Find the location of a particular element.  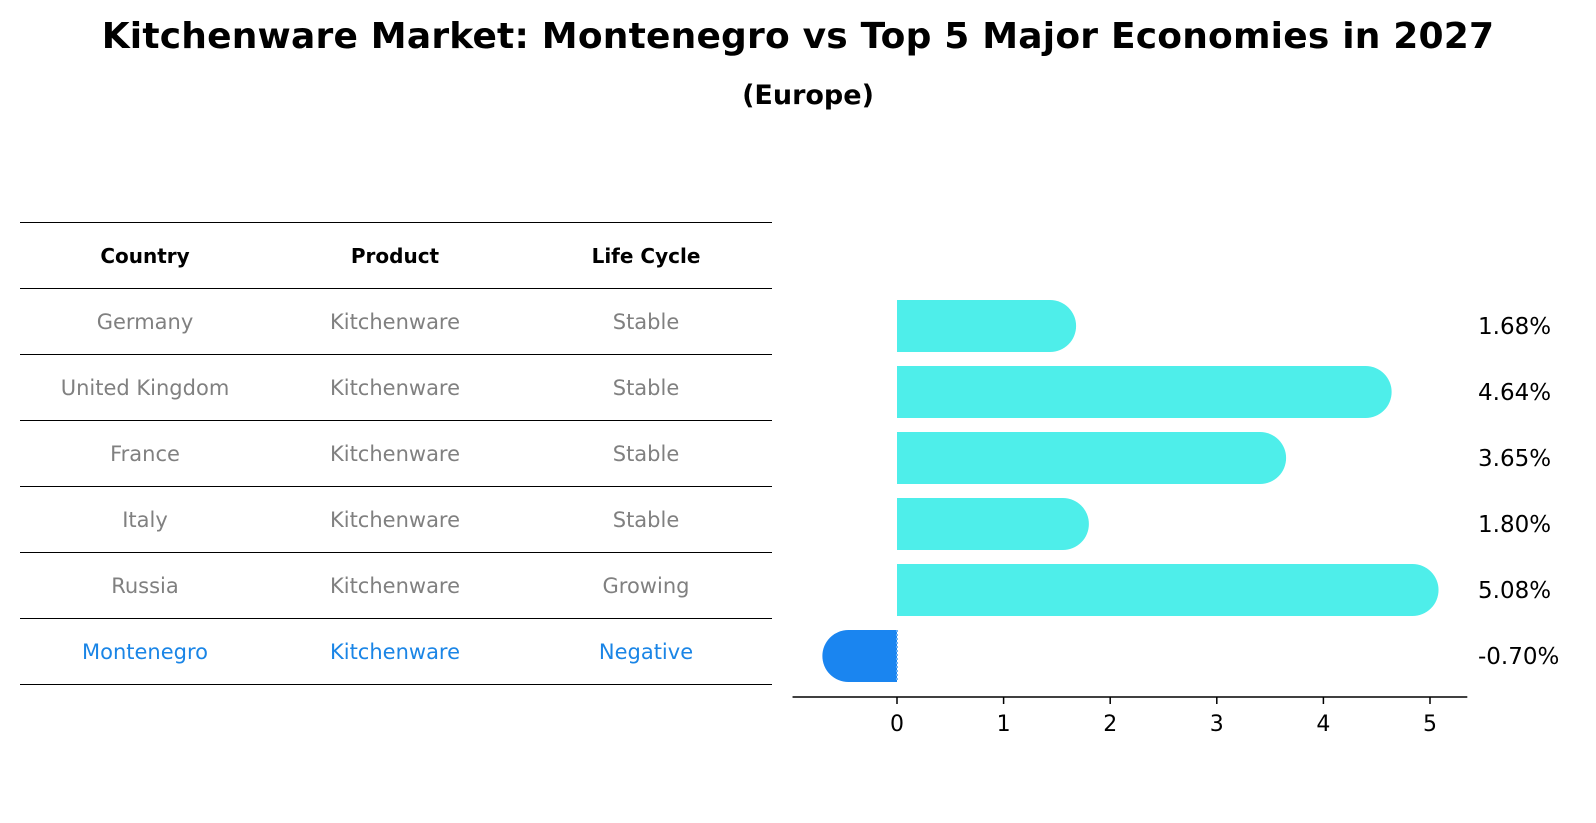

data-label: -0.70% is located at coordinates (1518, 657).